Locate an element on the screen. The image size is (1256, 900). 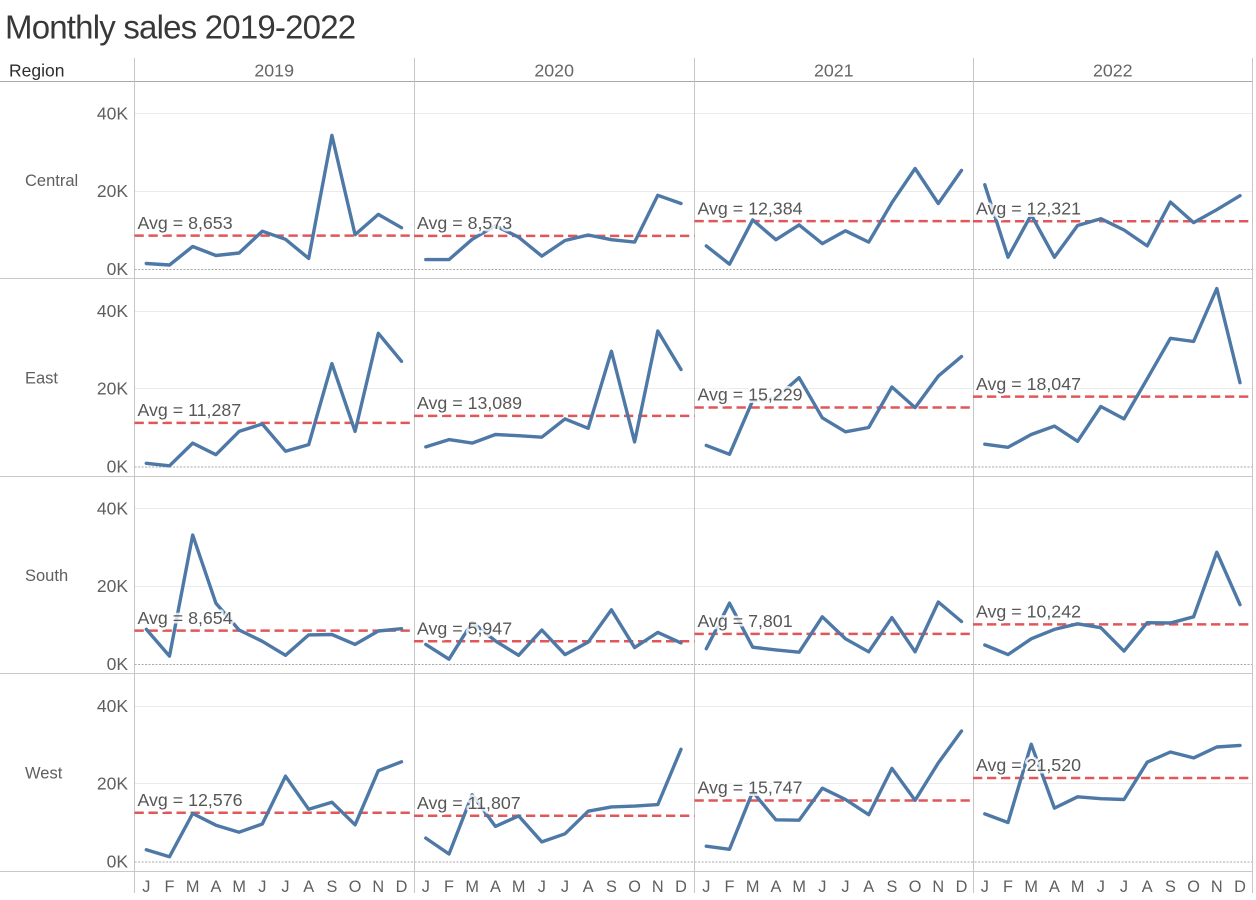
svg-text: Avg = 7,801 is located at coordinates (745, 621).